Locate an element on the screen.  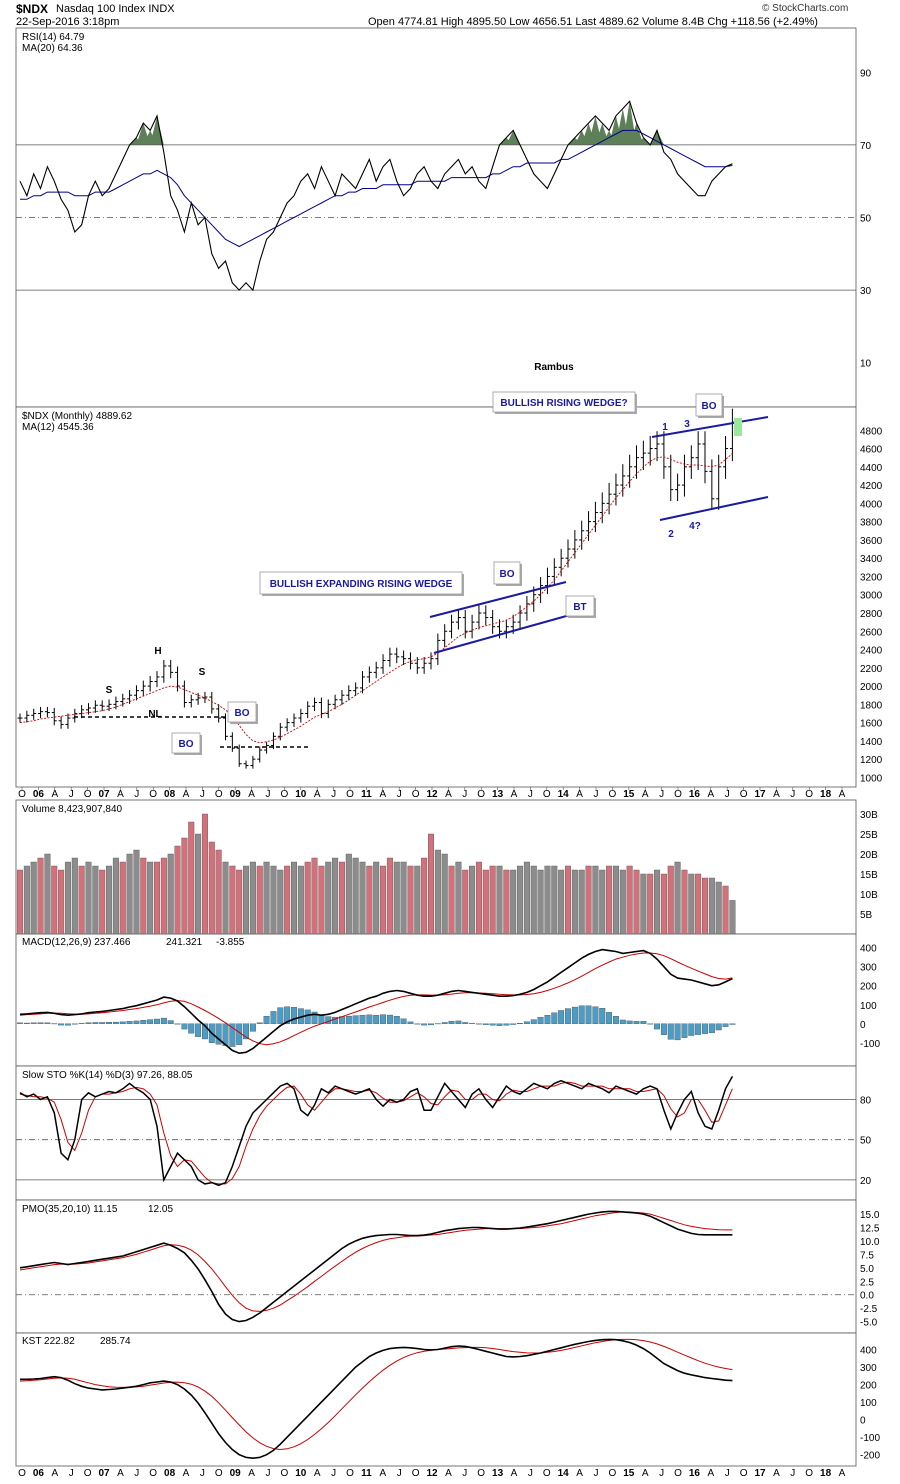
price-tick-label: 2000 is located at coordinates (871, 687).